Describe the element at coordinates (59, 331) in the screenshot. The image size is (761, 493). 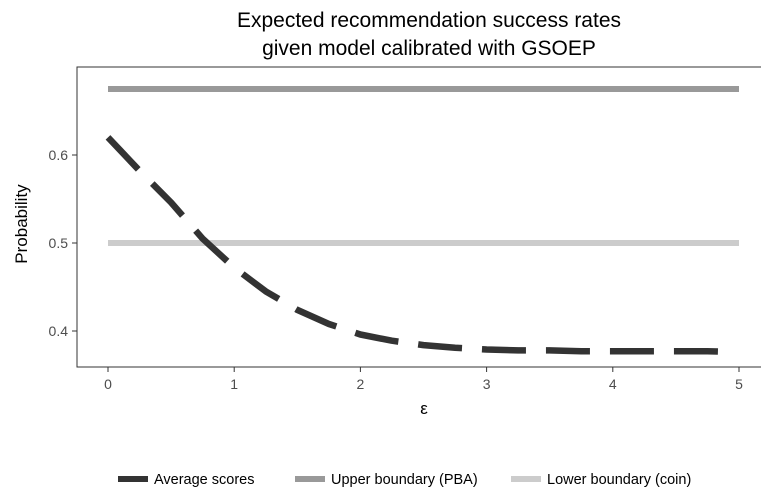
I see `y-tick-label: 0.4` at that location.